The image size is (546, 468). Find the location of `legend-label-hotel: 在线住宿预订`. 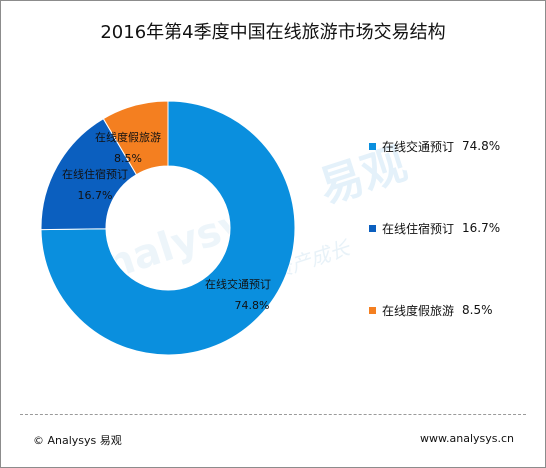

legend-label-hotel: 在线住宿预订 is located at coordinates (418, 228).